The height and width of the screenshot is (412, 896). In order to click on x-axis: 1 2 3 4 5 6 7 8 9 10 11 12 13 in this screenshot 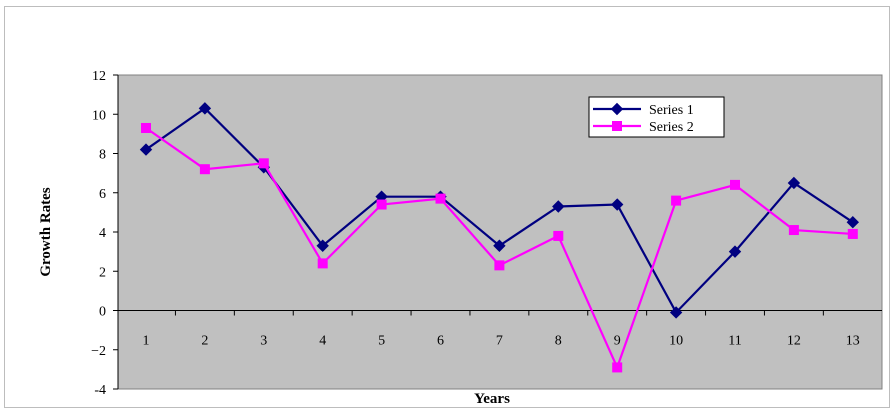, I will do `click(501, 329)`.